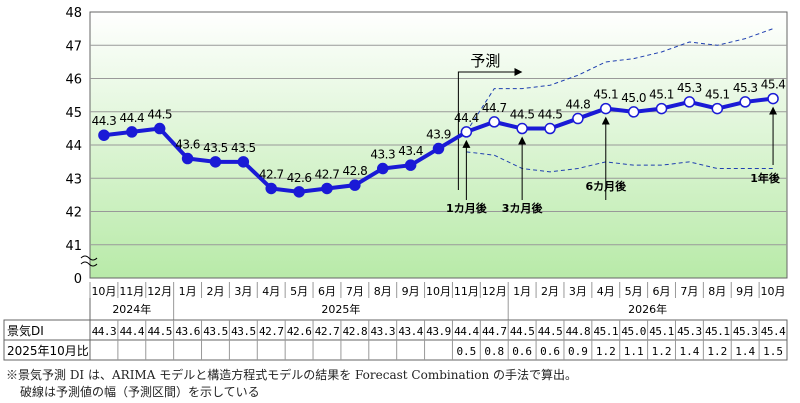 The height and width of the screenshot is (403, 800). Describe the element at coordinates (578, 351) in the screenshot. I see `table-cell: 0.9` at that location.